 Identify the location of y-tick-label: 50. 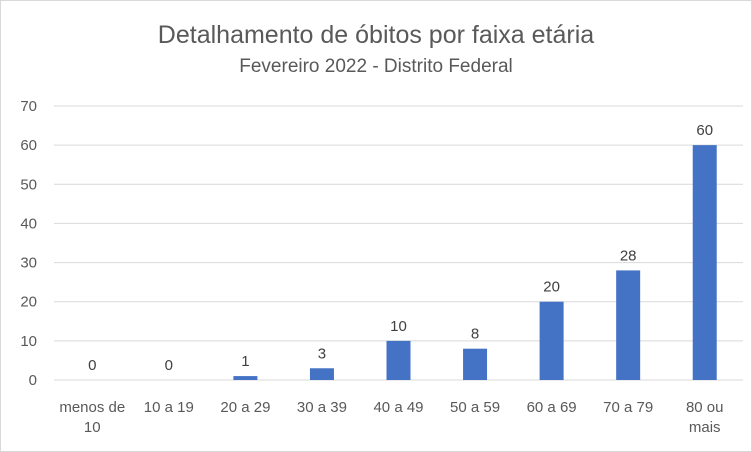
(28, 184).